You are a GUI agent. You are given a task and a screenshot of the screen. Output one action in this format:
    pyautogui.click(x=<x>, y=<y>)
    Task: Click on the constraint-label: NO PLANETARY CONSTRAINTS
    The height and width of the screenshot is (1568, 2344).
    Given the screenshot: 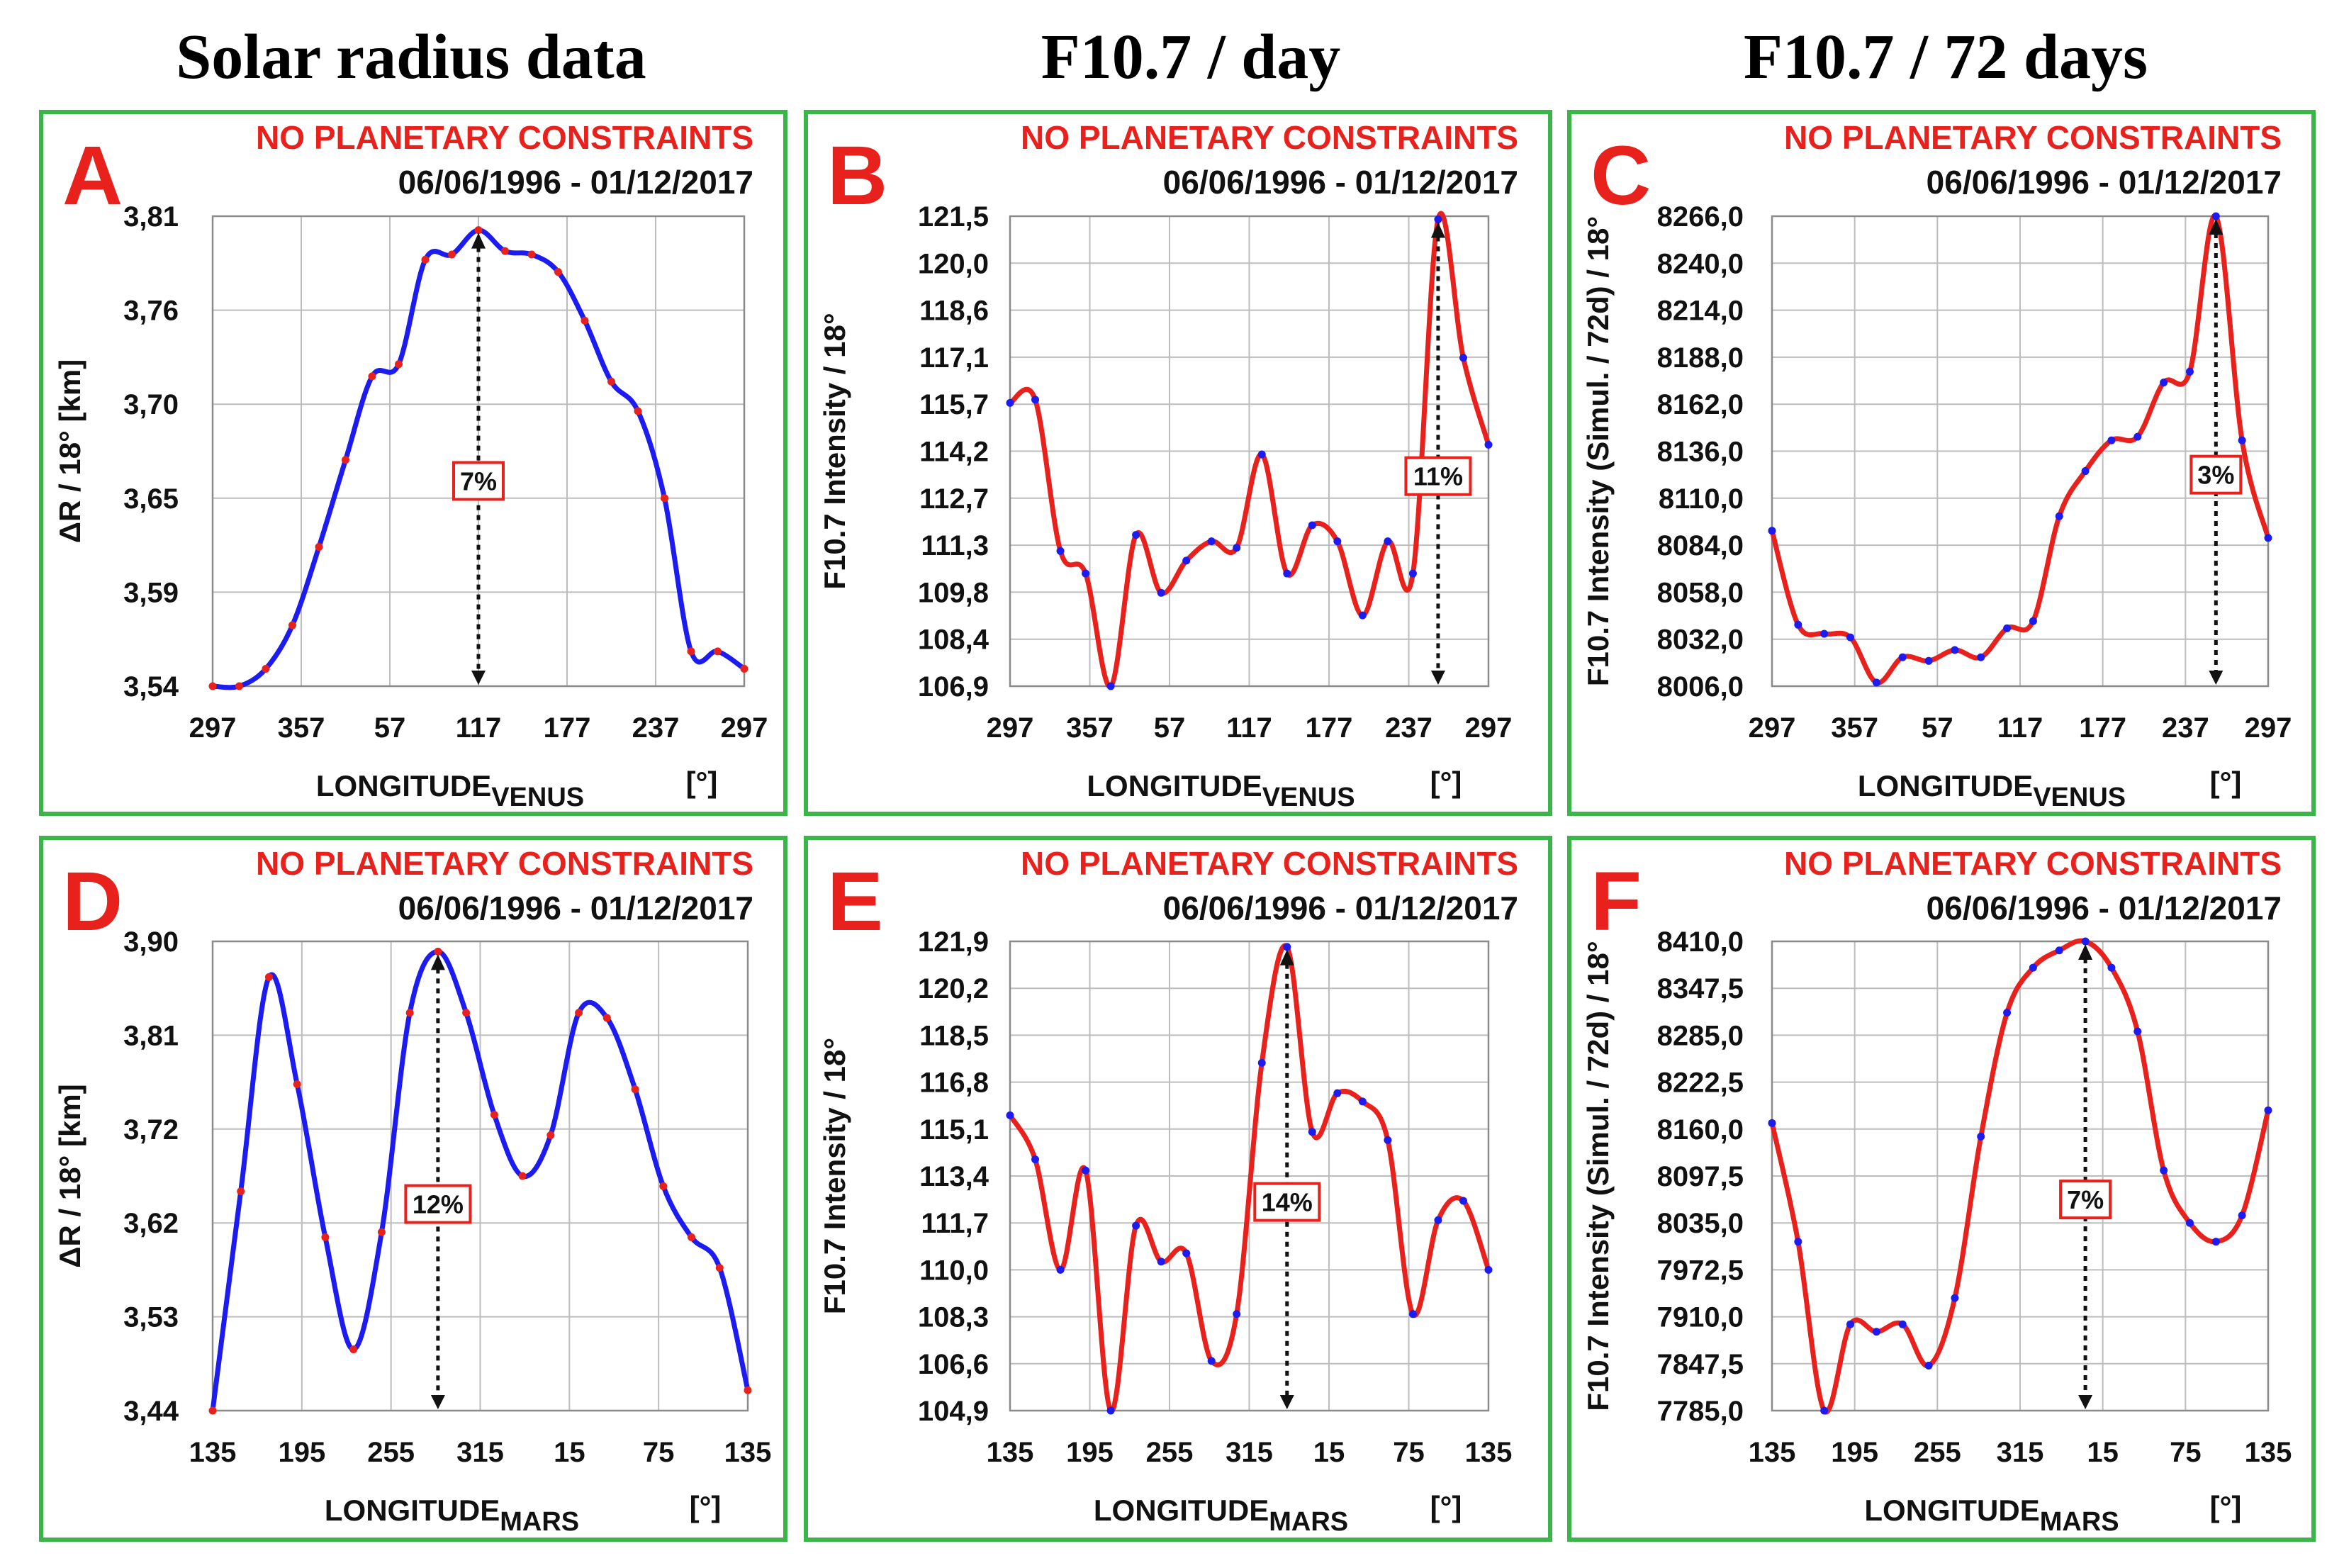 What is the action you would take?
    pyautogui.click(x=504, y=138)
    